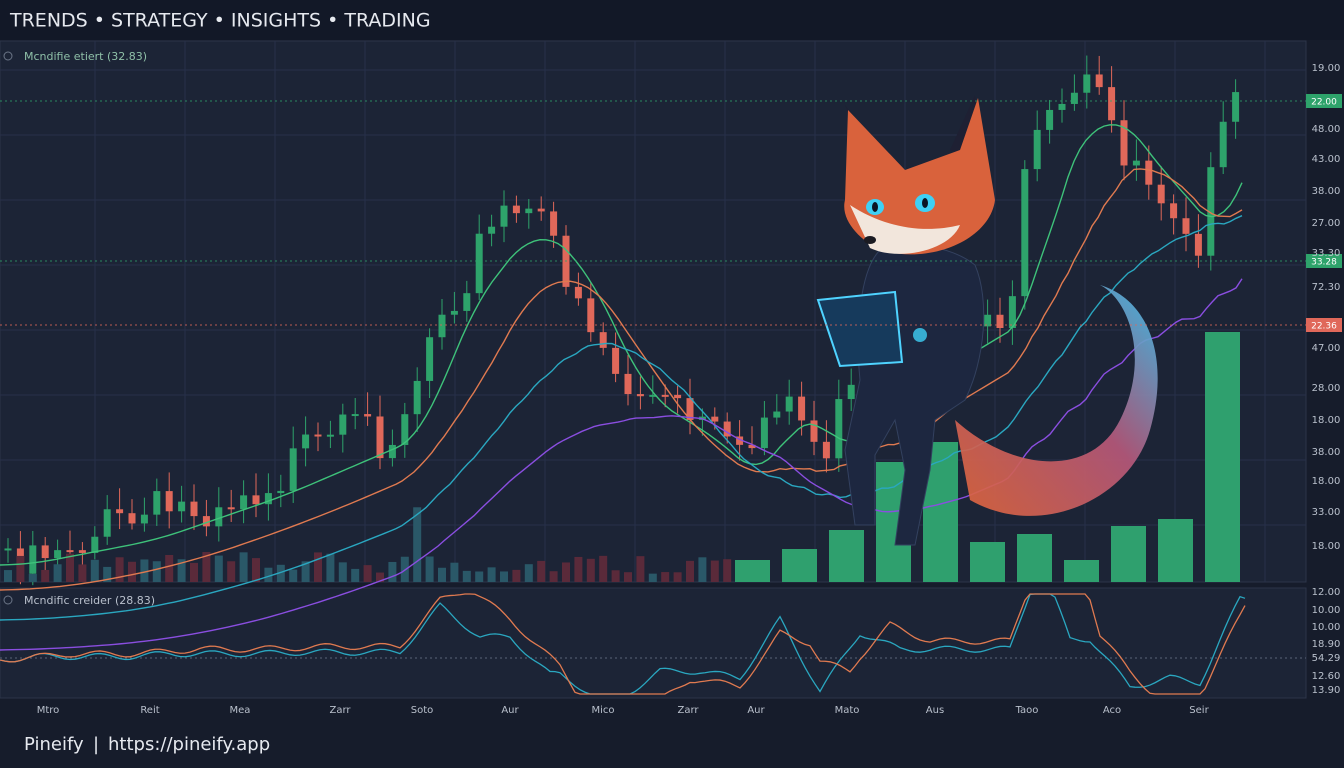 Image resolution: width=1344 pixels, height=768 pixels. I want to click on price-tag-label: 22.36, so click(1324, 327).